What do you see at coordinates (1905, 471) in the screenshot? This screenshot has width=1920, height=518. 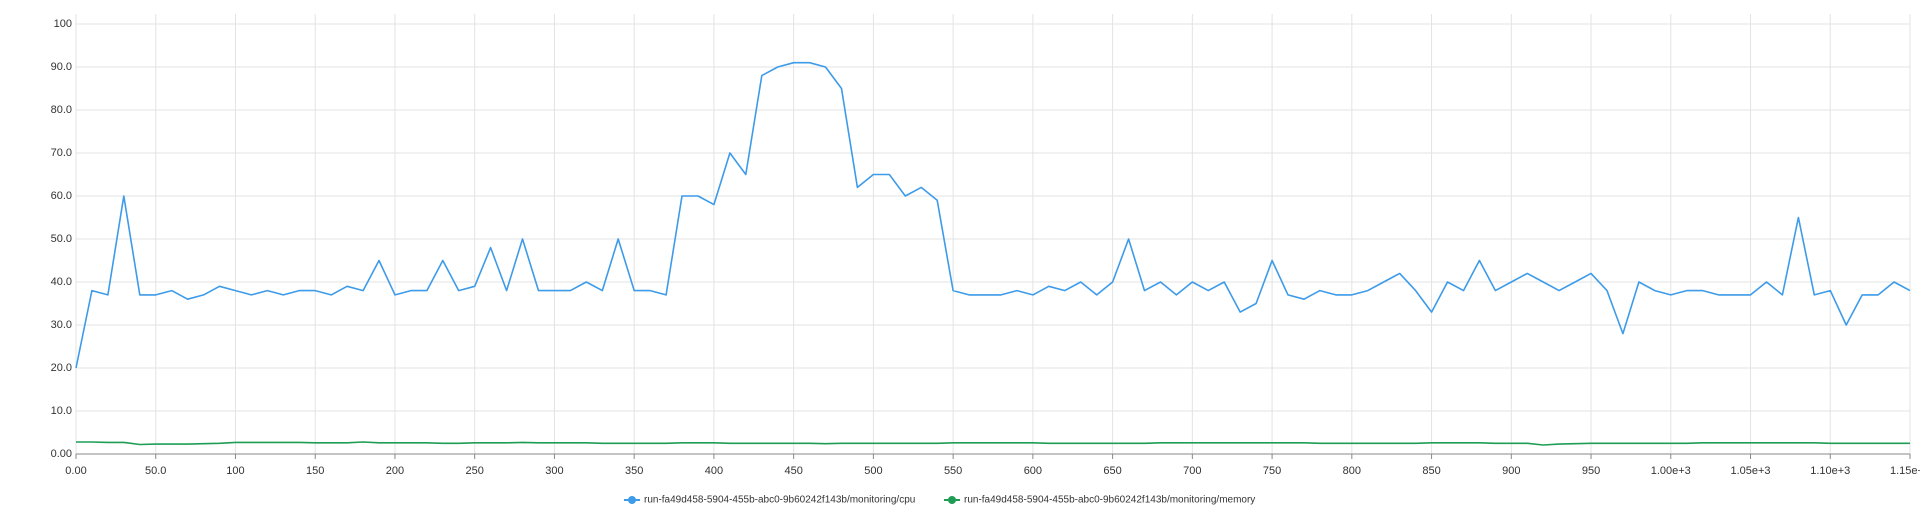 I see `x-tick-label: 1.15e+3` at bounding box center [1905, 471].